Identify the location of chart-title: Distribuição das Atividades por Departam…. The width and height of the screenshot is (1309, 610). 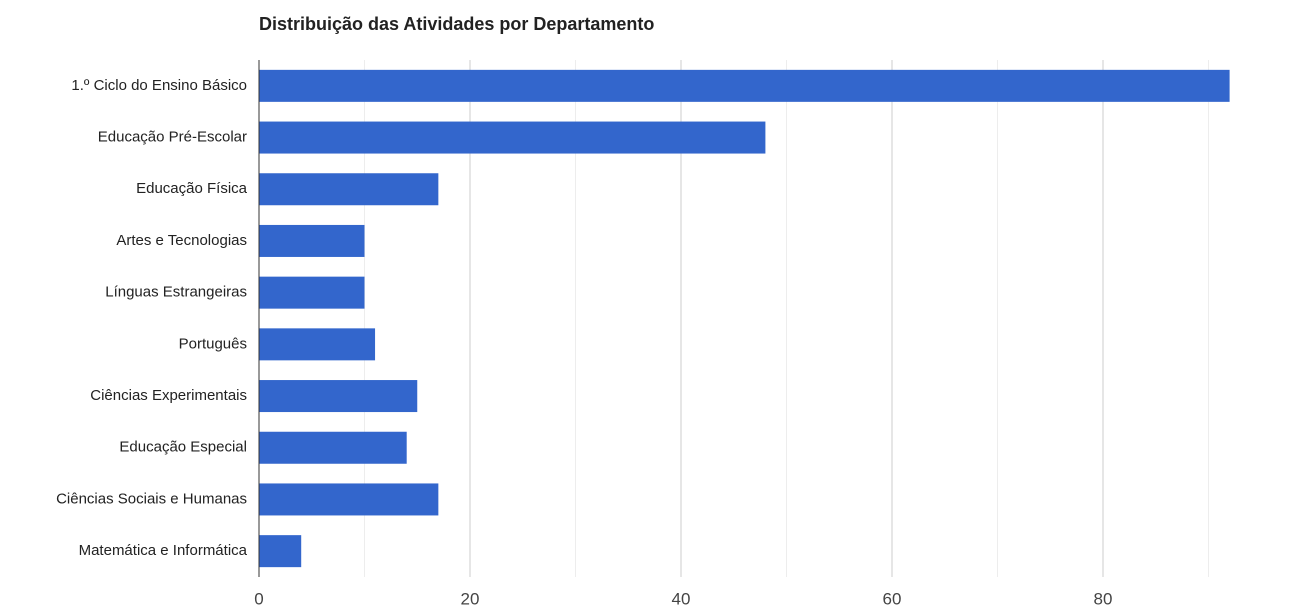
(456, 24).